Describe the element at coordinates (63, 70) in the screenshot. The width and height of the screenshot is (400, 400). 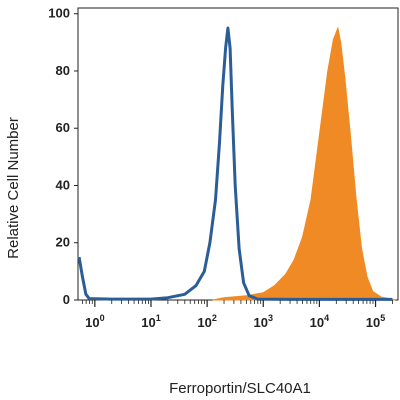
I see `y-tick-label: 80` at that location.